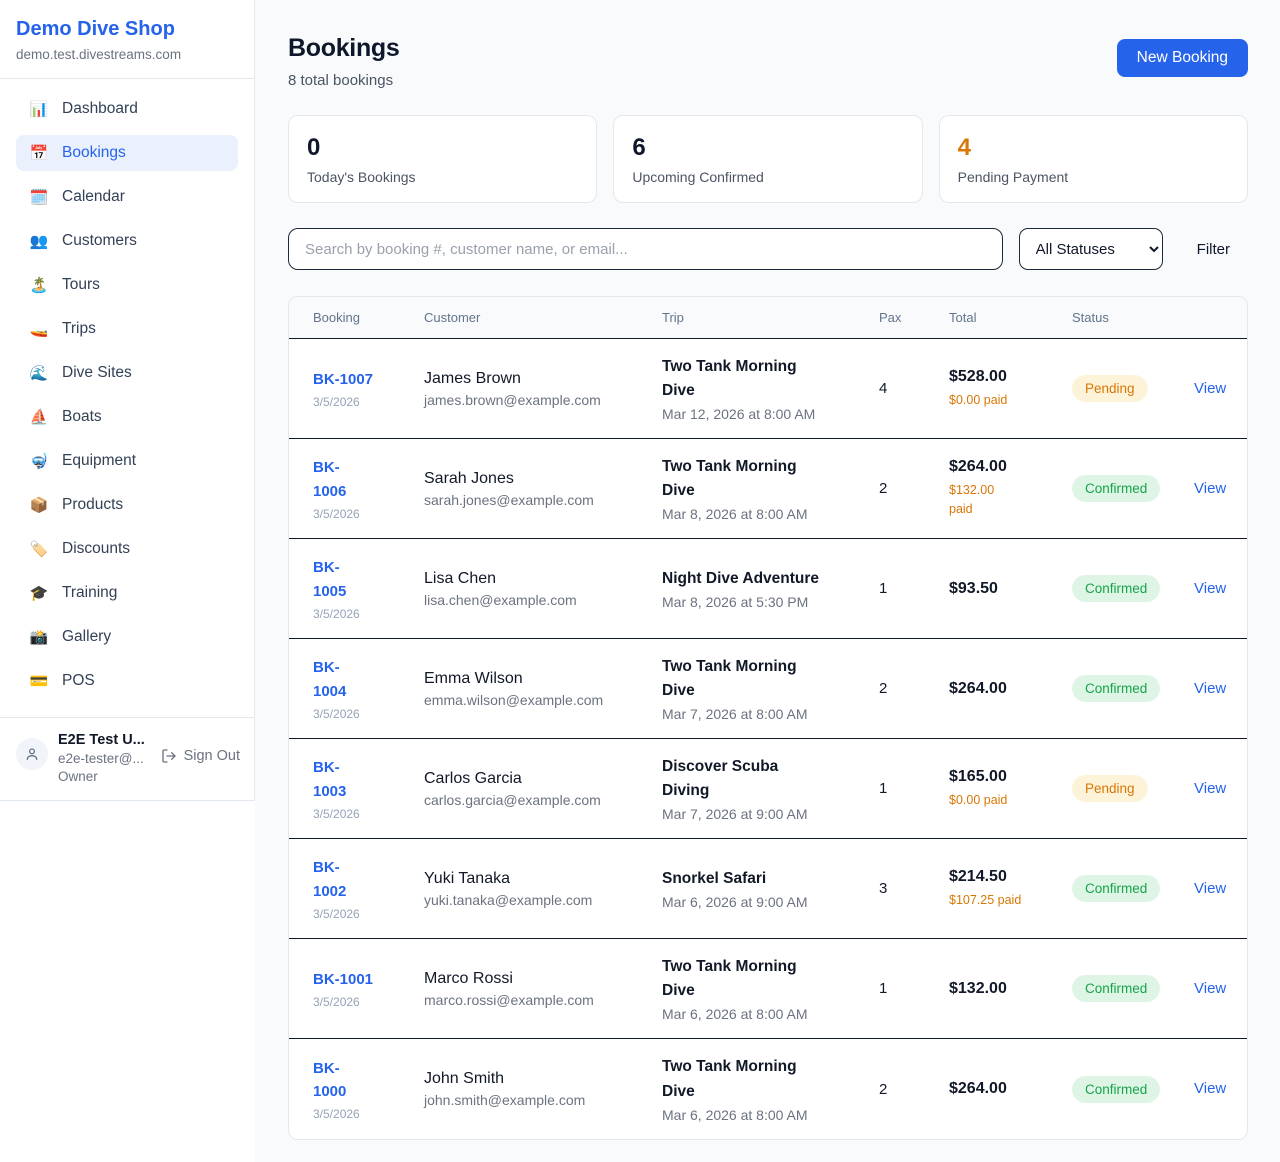 This screenshot has width=1280, height=1162. I want to click on people-icon: 👥, so click(39, 241).